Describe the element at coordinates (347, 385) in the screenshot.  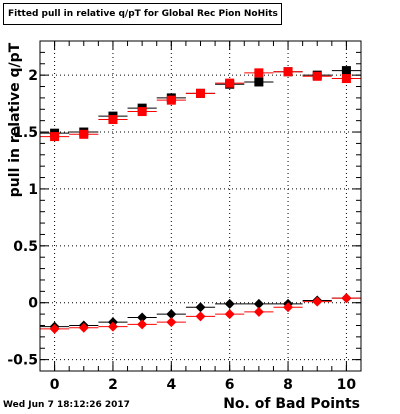
I see `x-tick-label: 10` at that location.